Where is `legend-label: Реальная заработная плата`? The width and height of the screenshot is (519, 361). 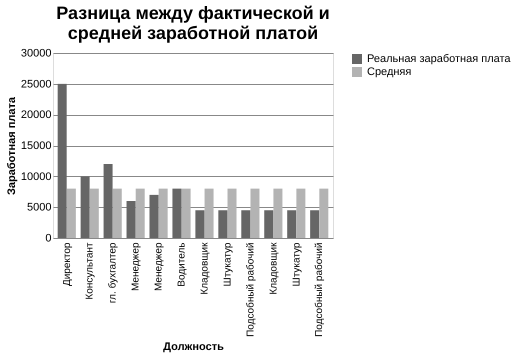
legend-label: Реальная заработная плата is located at coordinates (439, 59).